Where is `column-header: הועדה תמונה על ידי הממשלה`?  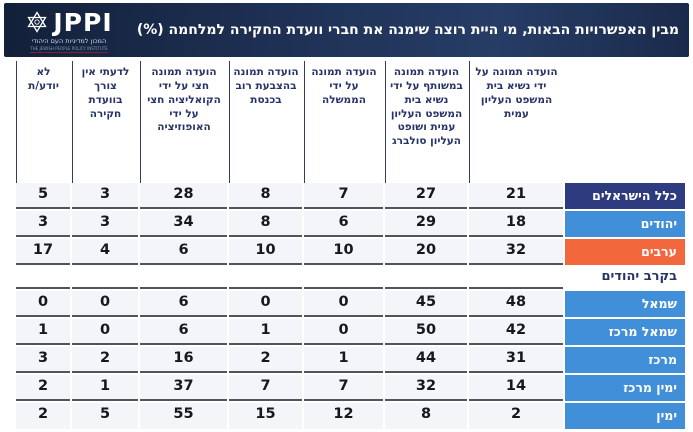 column-header: הועדה תמונה על ידי הממשלה is located at coordinates (343, 122).